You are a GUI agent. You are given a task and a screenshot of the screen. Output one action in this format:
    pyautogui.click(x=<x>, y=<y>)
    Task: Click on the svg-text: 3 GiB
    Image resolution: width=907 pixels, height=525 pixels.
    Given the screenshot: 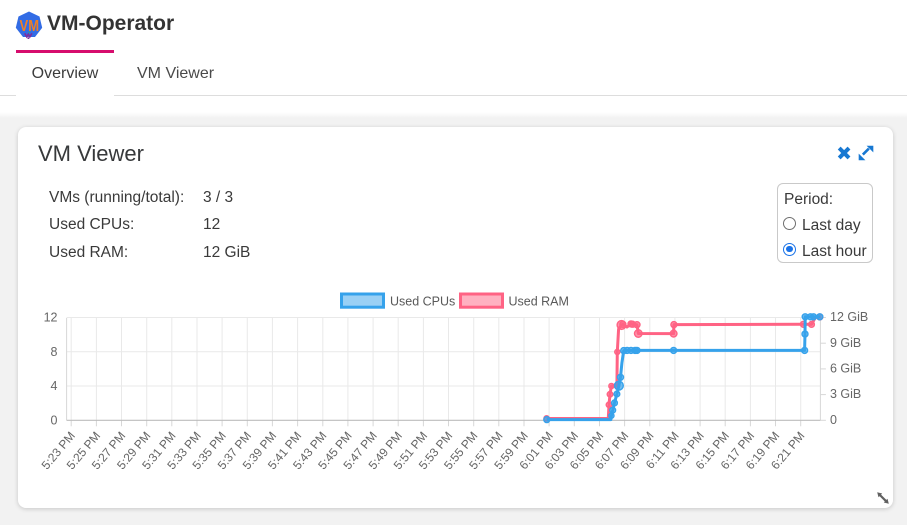 What is the action you would take?
    pyautogui.click(x=845, y=394)
    